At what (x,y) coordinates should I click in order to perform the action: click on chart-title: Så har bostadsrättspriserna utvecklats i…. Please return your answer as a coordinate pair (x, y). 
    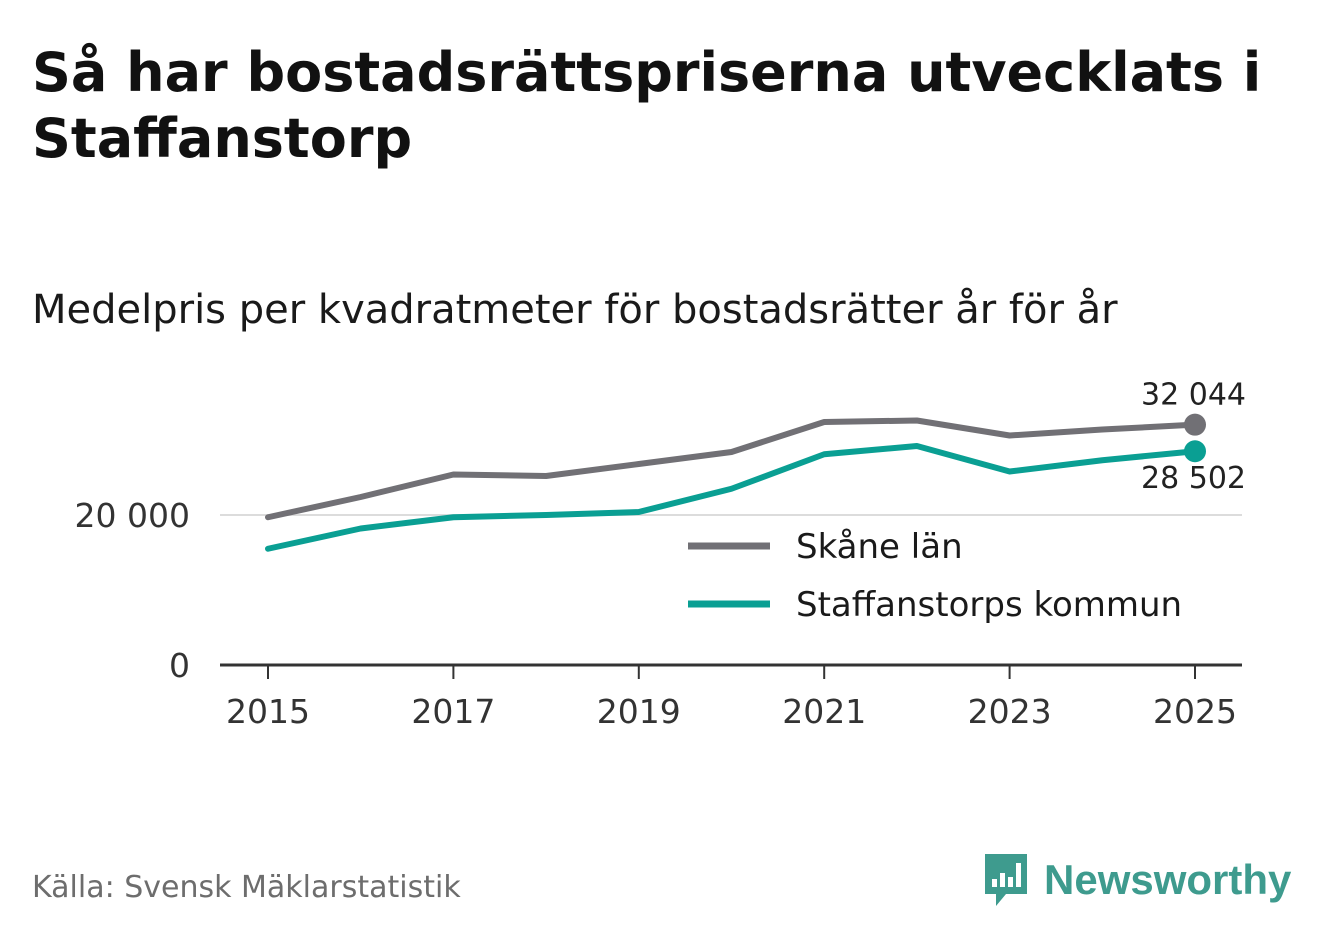
    Looking at the image, I should click on (647, 105).